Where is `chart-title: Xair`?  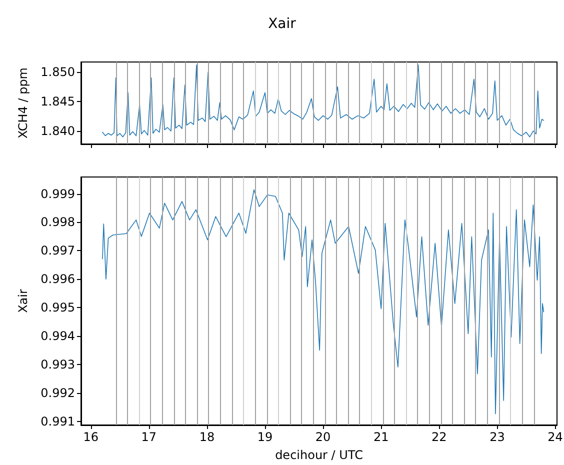 chart-title: Xair is located at coordinates (282, 24).